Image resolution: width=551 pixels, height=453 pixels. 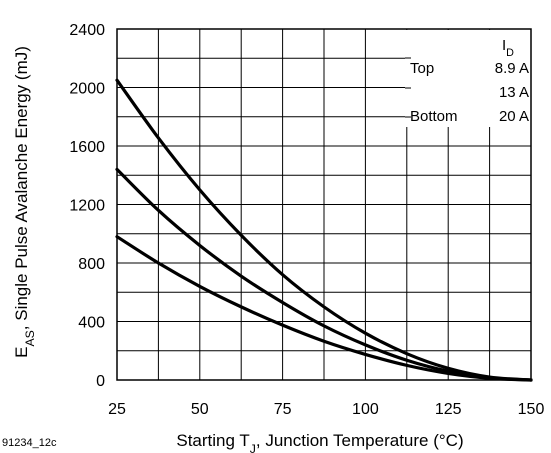 What do you see at coordinates (422, 68) in the screenshot?
I see `legend-tag: Top` at bounding box center [422, 68].